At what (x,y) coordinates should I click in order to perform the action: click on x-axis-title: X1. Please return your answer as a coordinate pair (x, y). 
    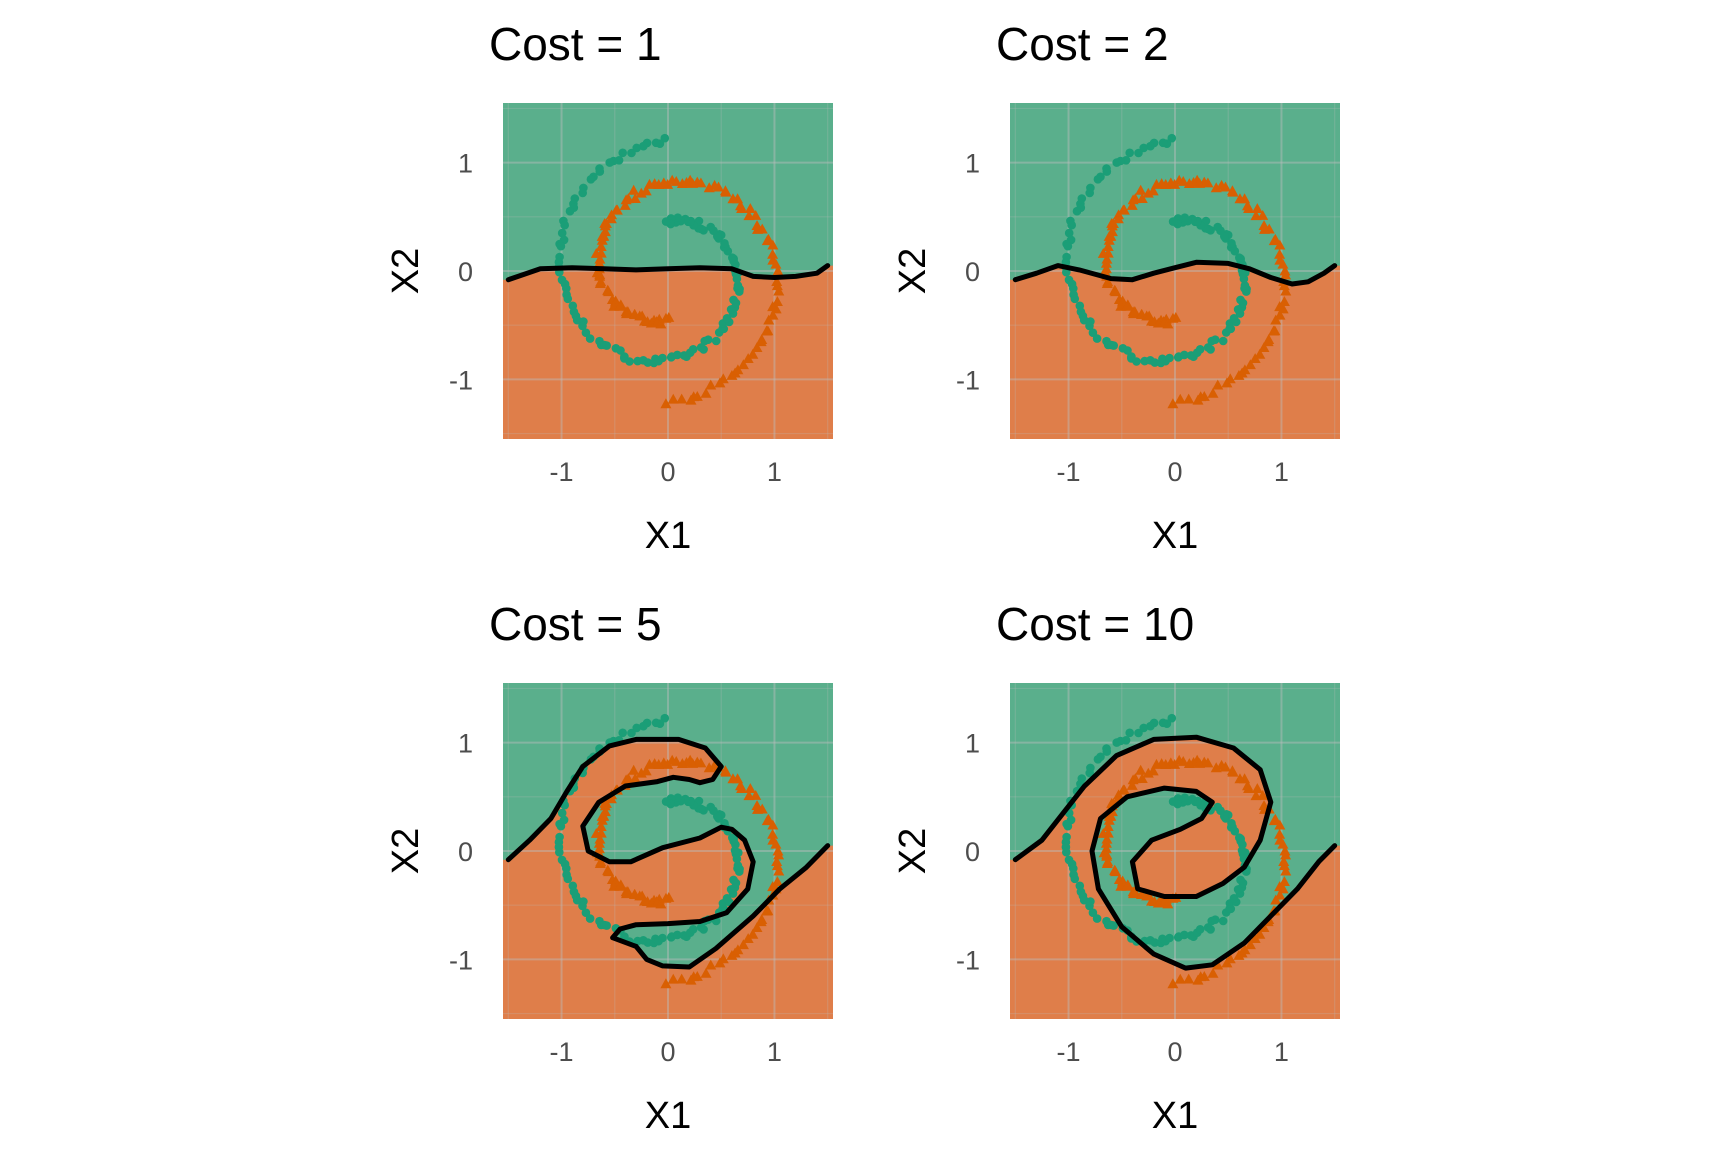
    Looking at the image, I should click on (668, 536).